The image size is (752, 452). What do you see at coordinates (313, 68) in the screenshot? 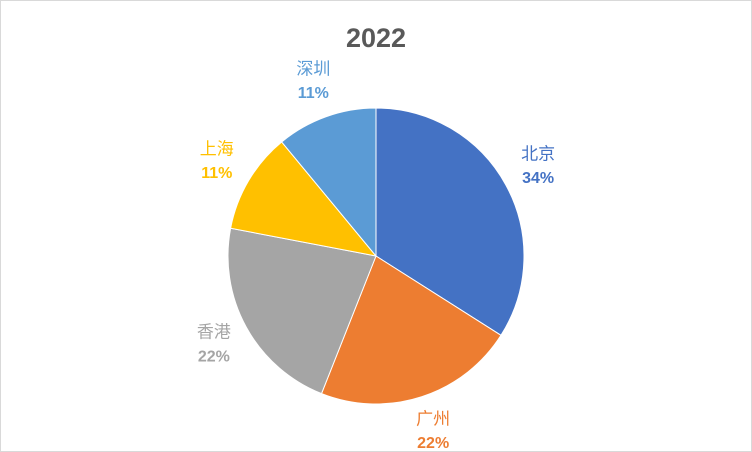
I see `slice-label: 深圳` at bounding box center [313, 68].